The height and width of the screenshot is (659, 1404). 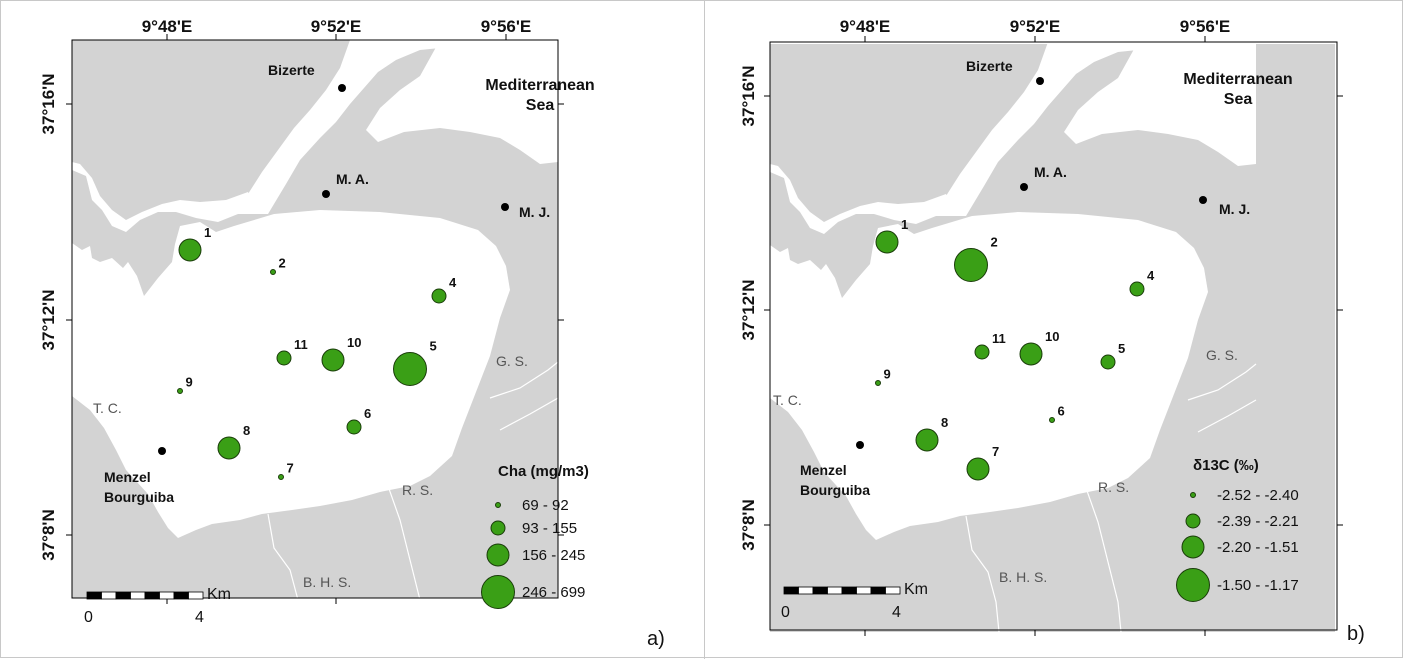 What do you see at coordinates (282, 263) in the screenshot?
I see `station-label: 2` at bounding box center [282, 263].